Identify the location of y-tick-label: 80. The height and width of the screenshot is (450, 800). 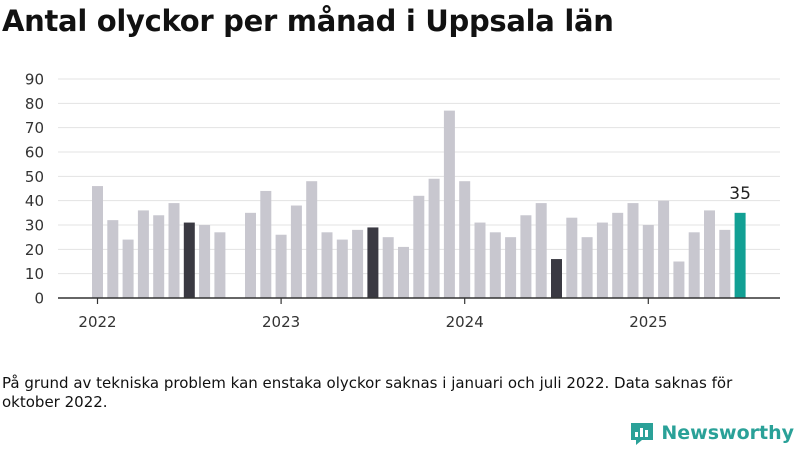
(34, 104).